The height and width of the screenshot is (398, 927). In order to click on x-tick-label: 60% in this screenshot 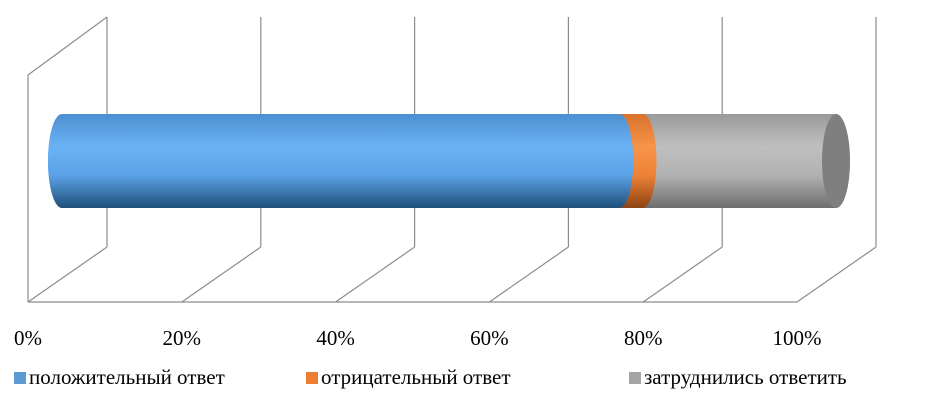, I will do `click(489, 338)`.